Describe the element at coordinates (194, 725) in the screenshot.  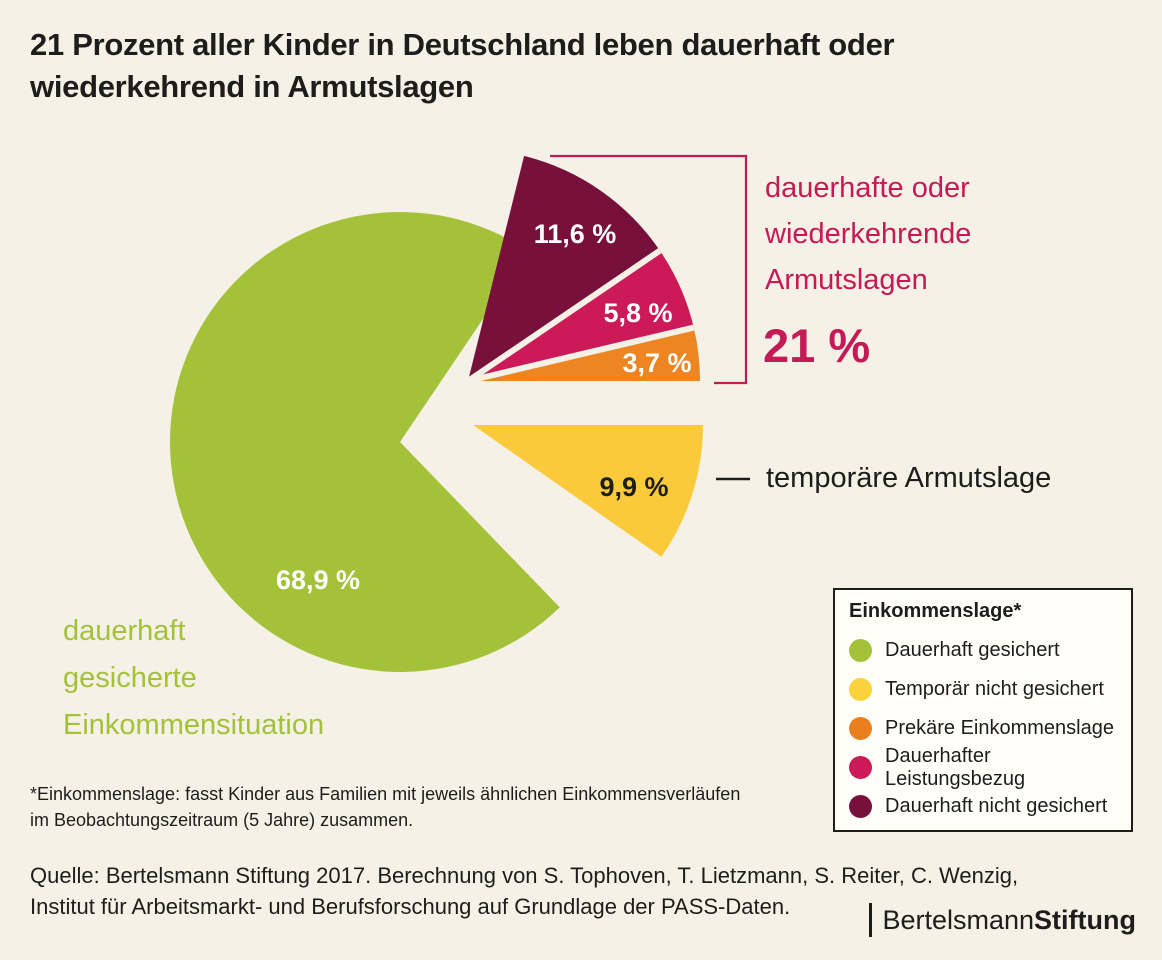
I see `secure-income-line3: Einkommensituation` at that location.